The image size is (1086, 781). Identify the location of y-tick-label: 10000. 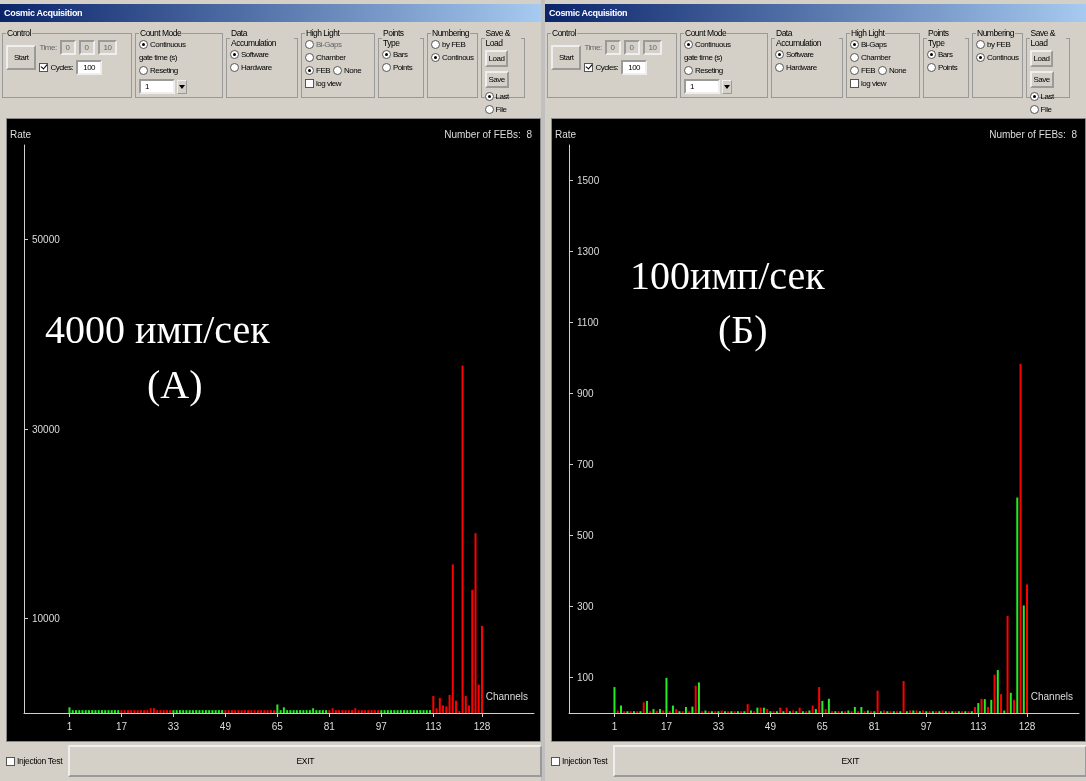
(46, 618).